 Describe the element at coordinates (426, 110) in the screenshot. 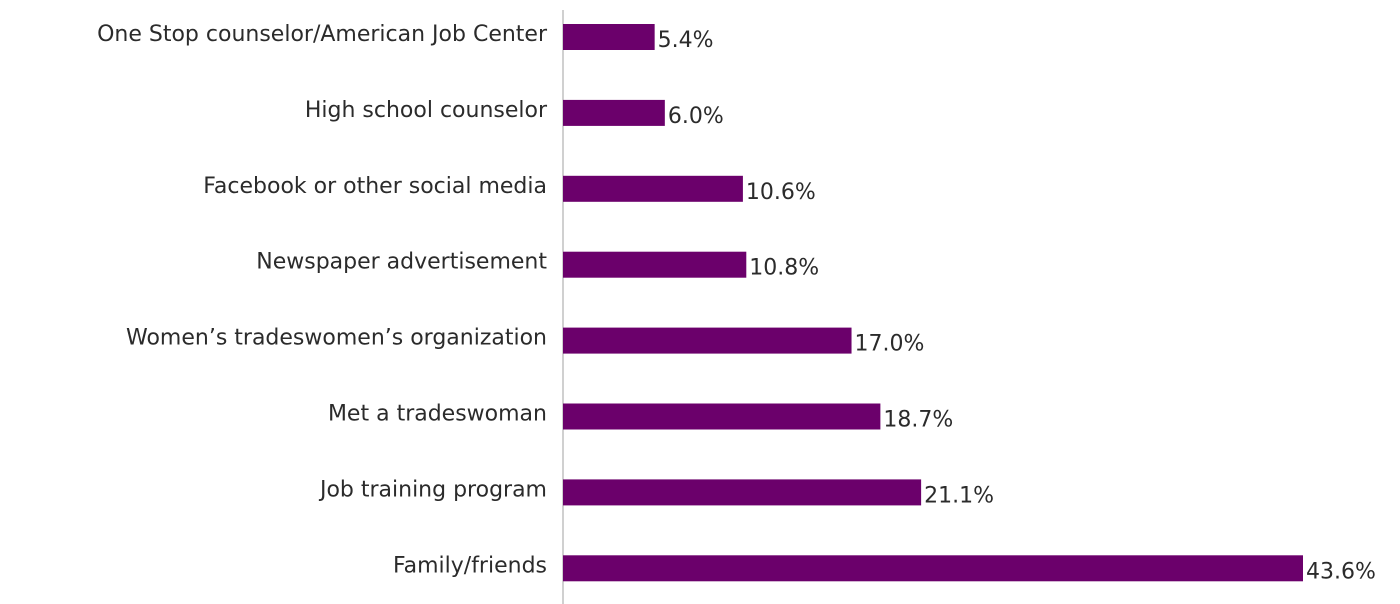

I see `category-label: High school counselor` at that location.